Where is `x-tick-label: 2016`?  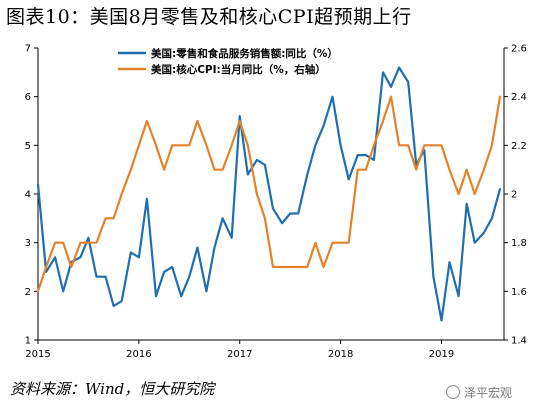
x-tick-label: 2016 is located at coordinates (138, 354).